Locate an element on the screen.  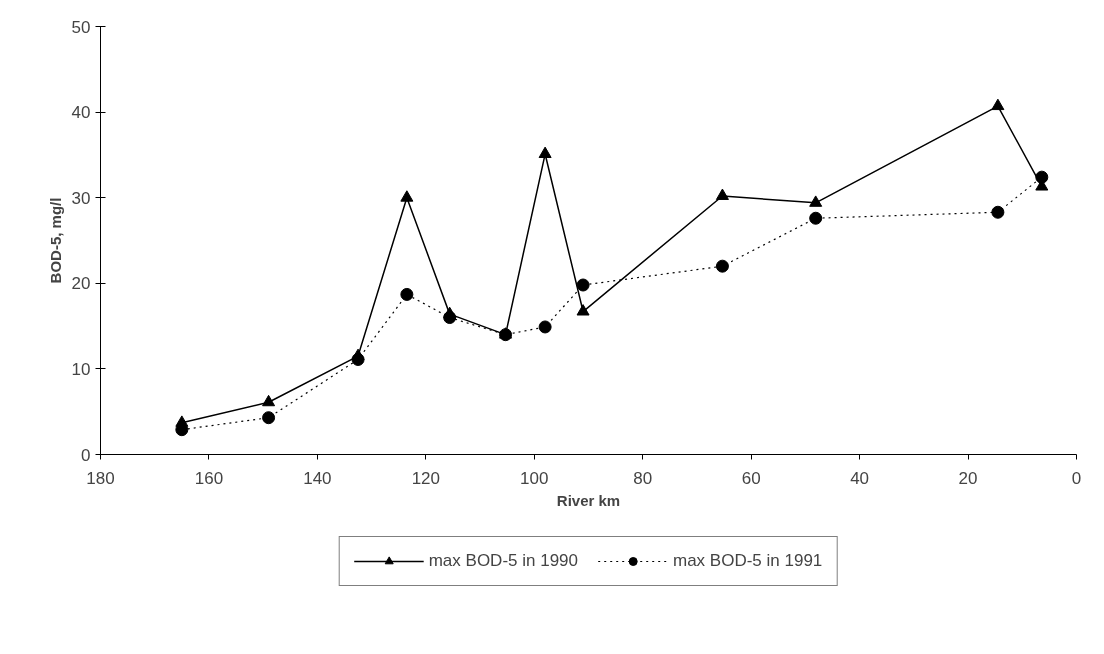
x-tick-label: 140 is located at coordinates (317, 478).